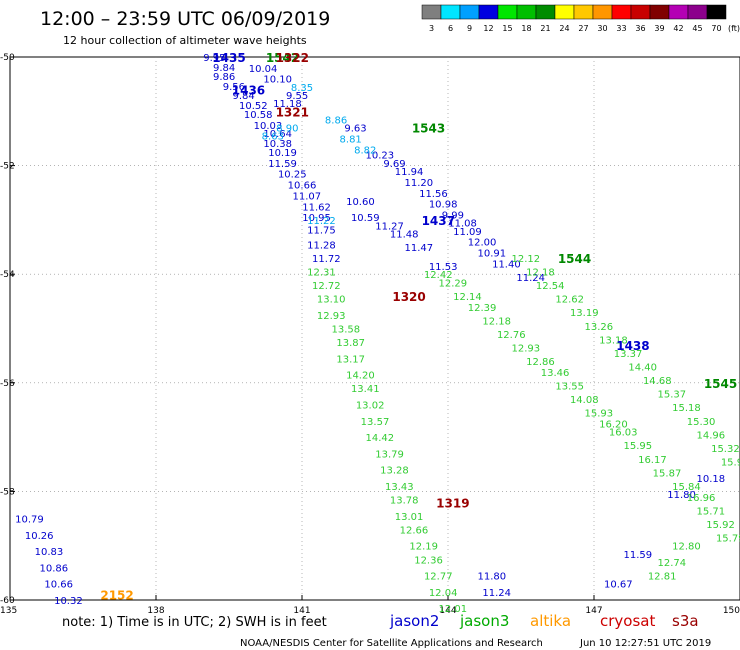 The height and width of the screenshot is (650, 740). Describe the element at coordinates (360, 376) in the screenshot. I see `jason3-point: 14.20` at that location.